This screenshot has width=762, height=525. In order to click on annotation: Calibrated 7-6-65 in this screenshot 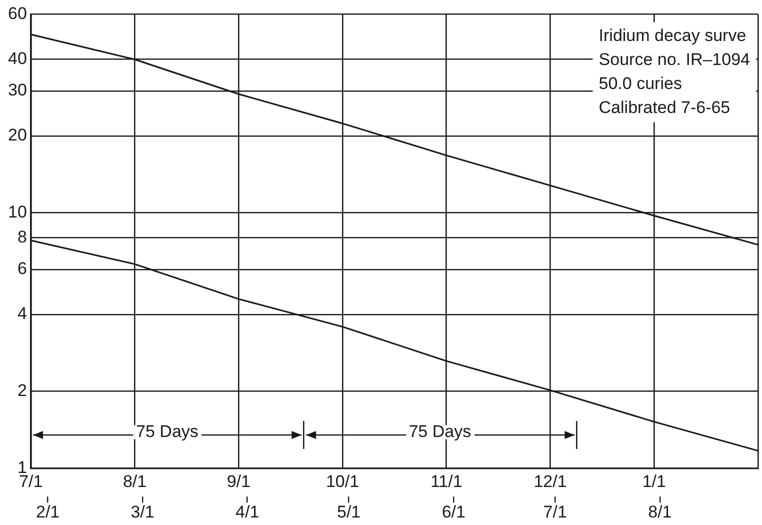, I will do `click(664, 107)`.